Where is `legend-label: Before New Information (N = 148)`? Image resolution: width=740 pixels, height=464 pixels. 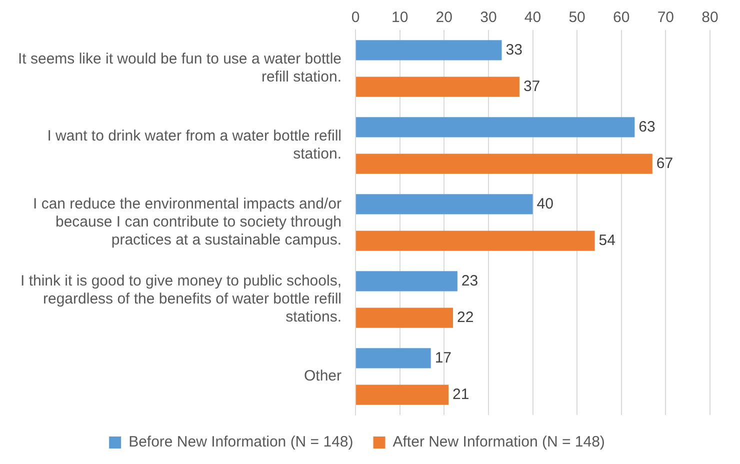
legend-label: Before New Information (N = 148) is located at coordinates (241, 442).